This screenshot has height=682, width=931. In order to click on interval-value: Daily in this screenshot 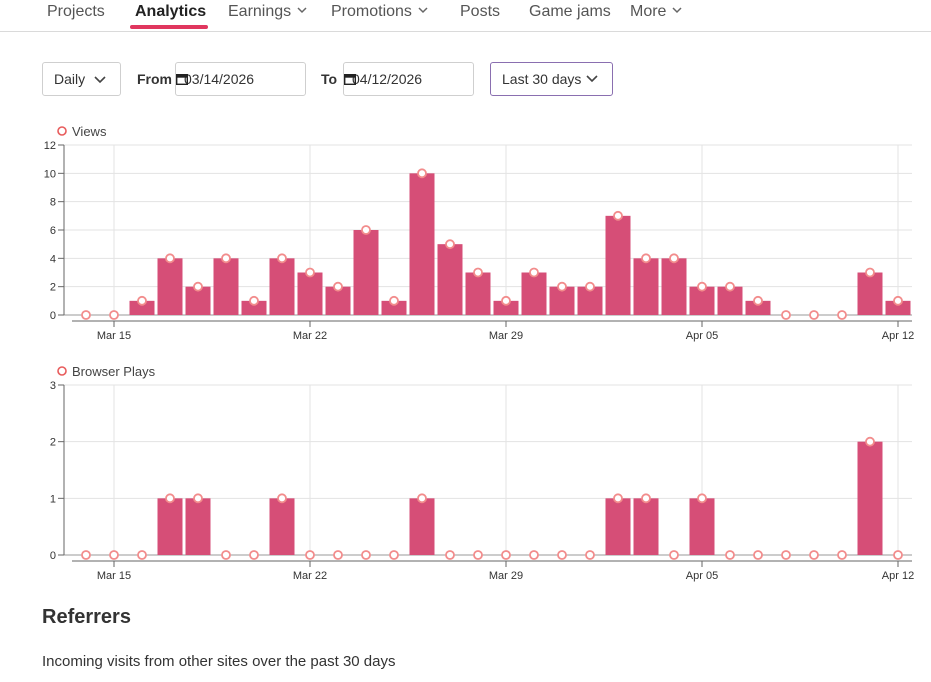, I will do `click(70, 79)`.